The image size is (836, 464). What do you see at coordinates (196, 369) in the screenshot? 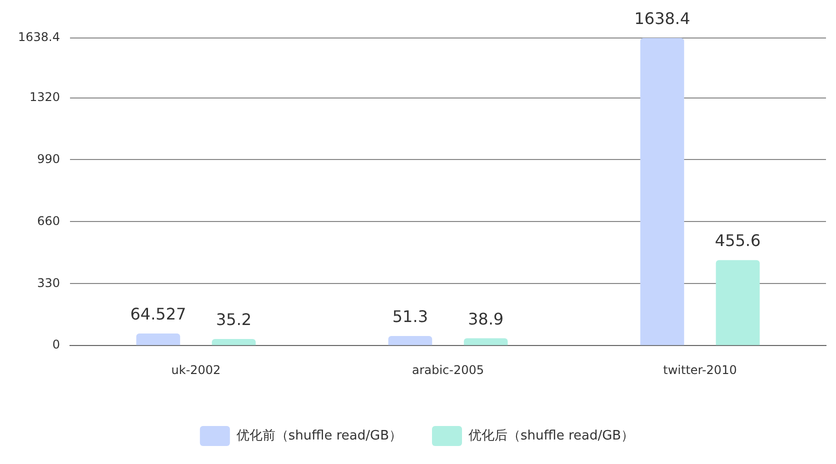
I see `x-tick-label: uk-2002` at bounding box center [196, 369].